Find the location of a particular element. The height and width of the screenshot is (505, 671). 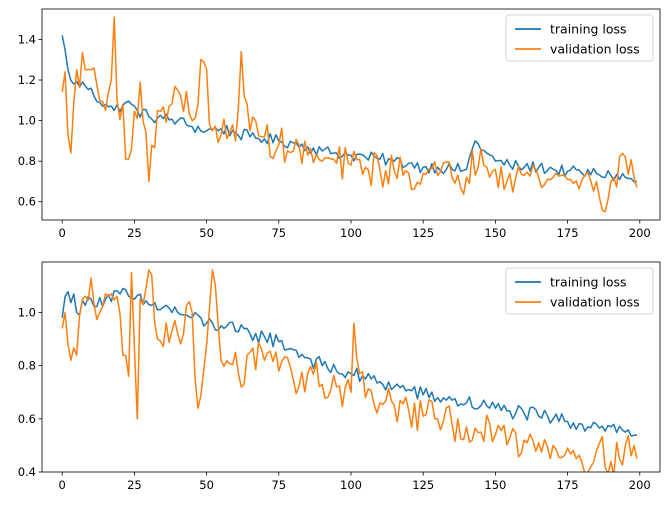

y-tick-label: 1.4 is located at coordinates (27, 39).